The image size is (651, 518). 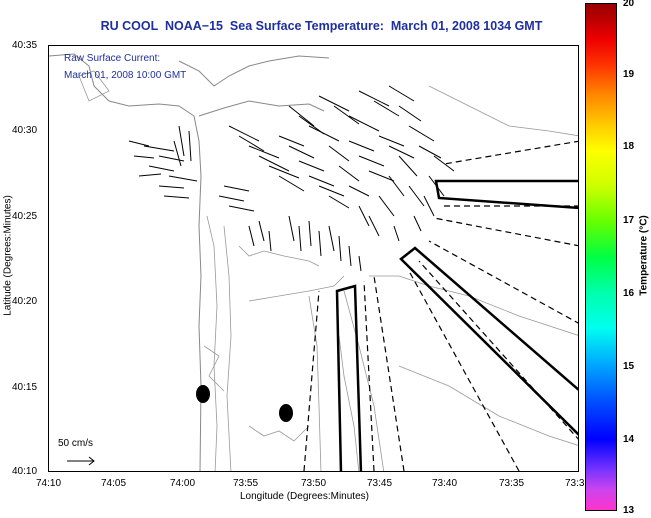 What do you see at coordinates (8, 255) in the screenshot?
I see `y-axis-title: Latitude (Degrees:Minutes)` at bounding box center [8, 255].